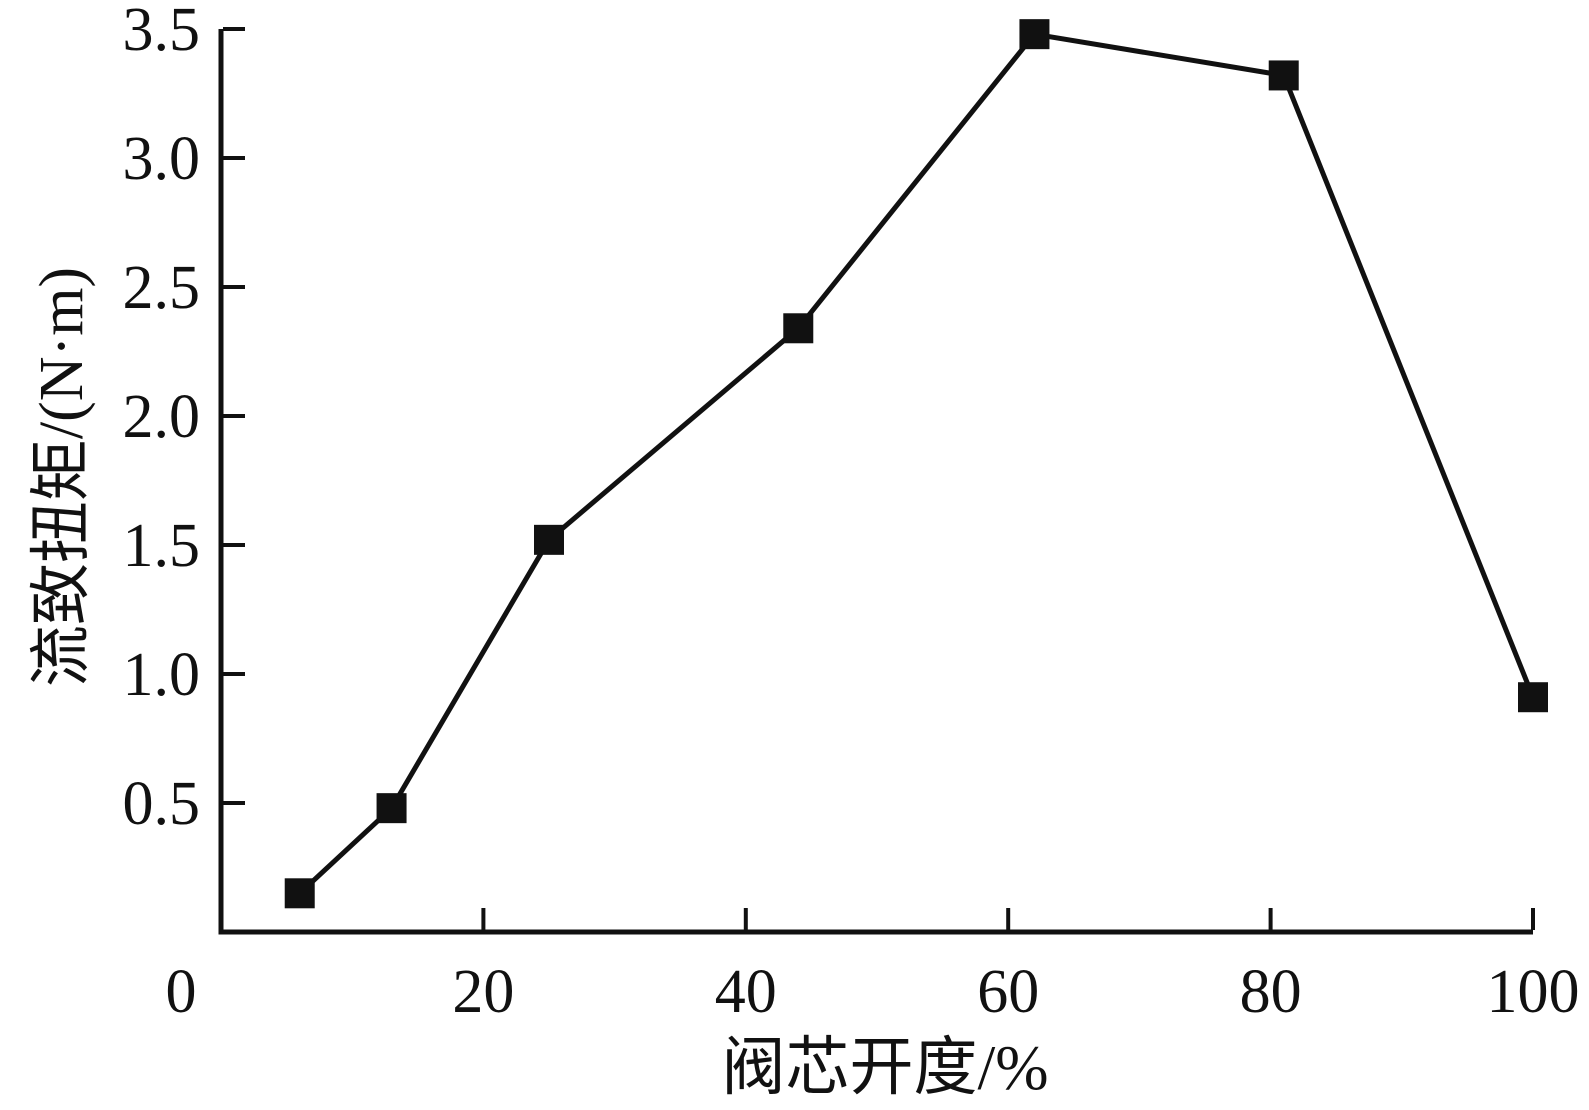  What do you see at coordinates (162, 288) in the screenshot?
I see `y-tick-label: 2.5` at bounding box center [162, 288].